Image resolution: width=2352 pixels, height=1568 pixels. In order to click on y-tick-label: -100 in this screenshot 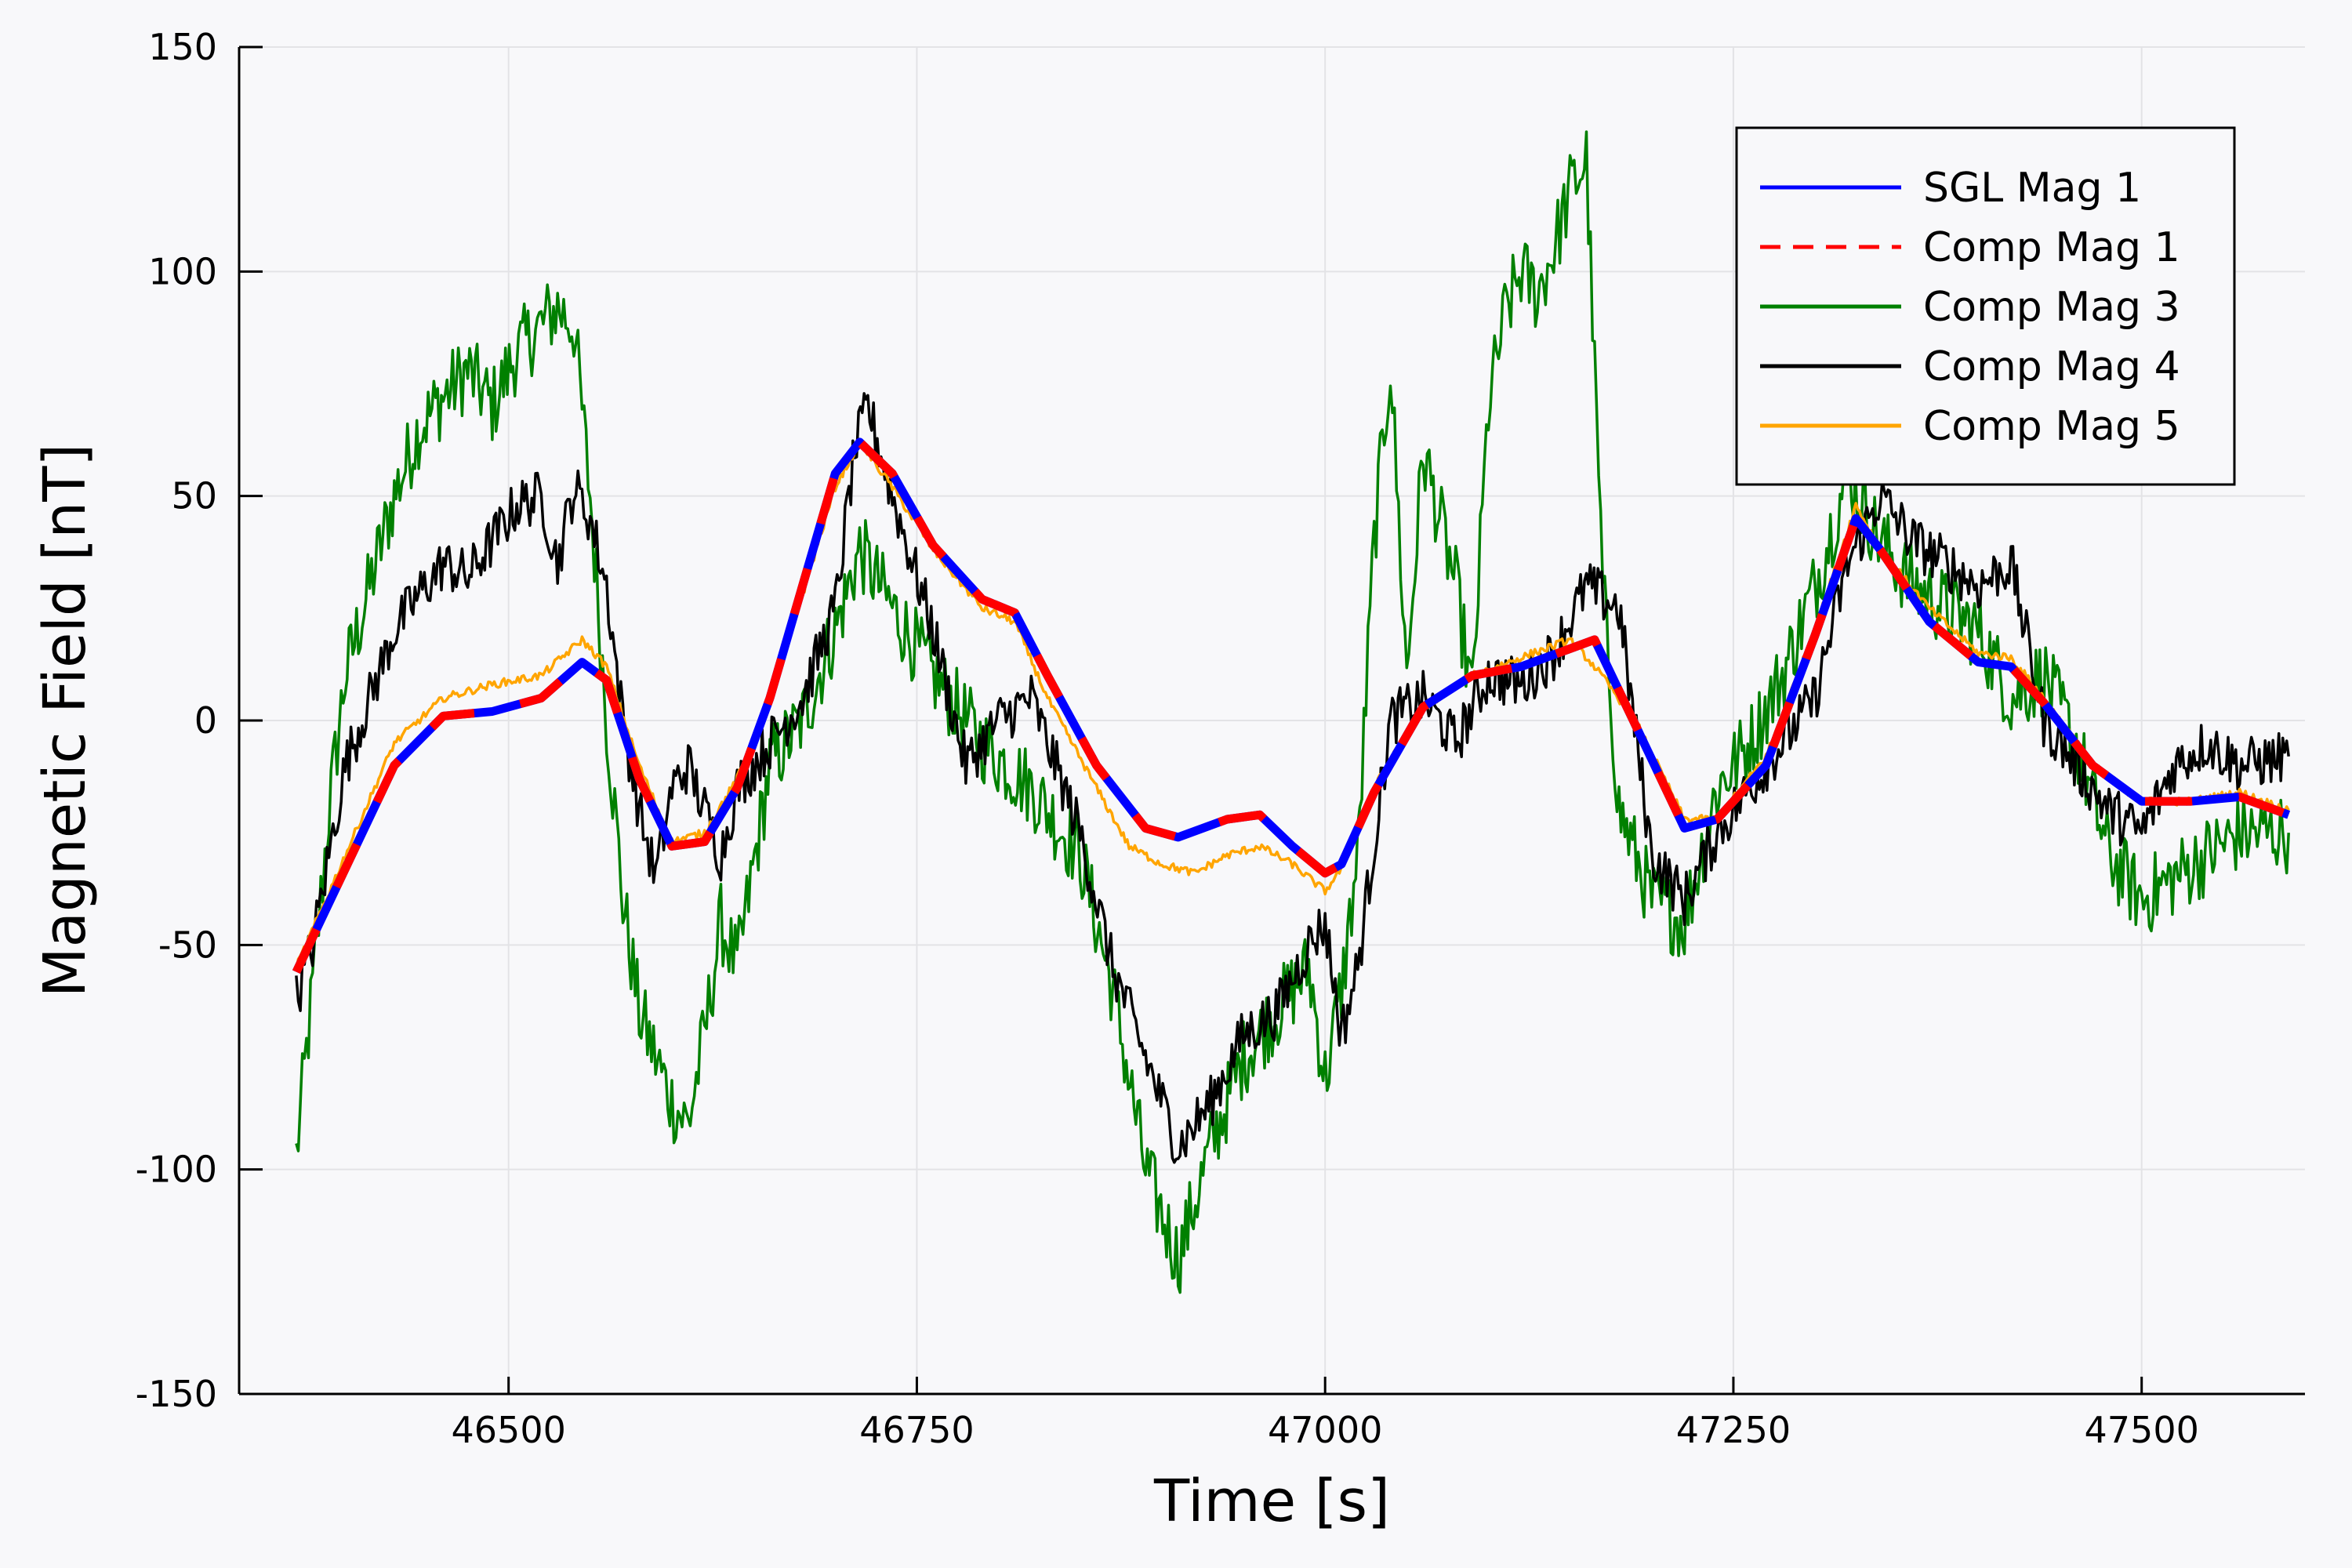, I will do `click(176, 1170)`.